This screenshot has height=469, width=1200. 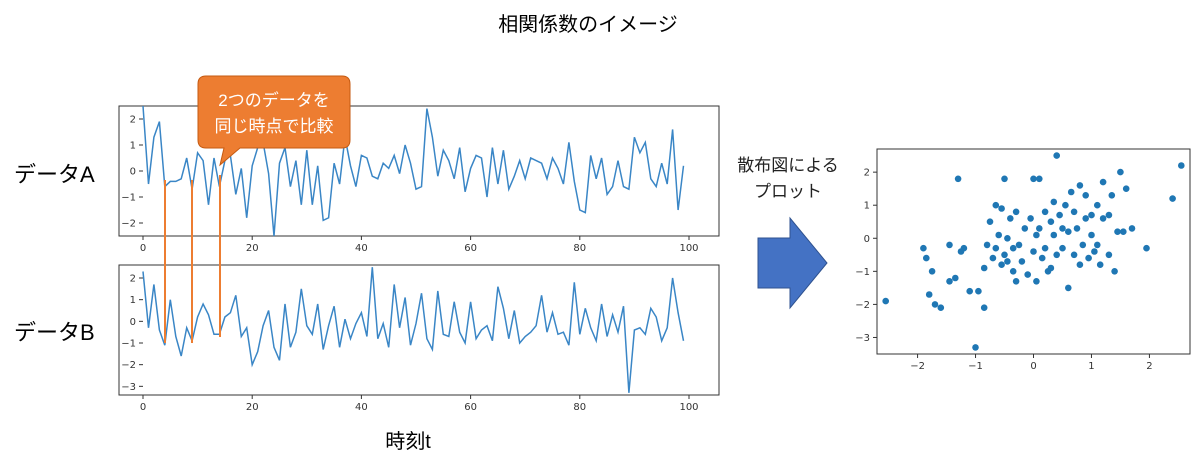 I want to click on chart-b-ytick-label: −3, so click(x=128, y=387).